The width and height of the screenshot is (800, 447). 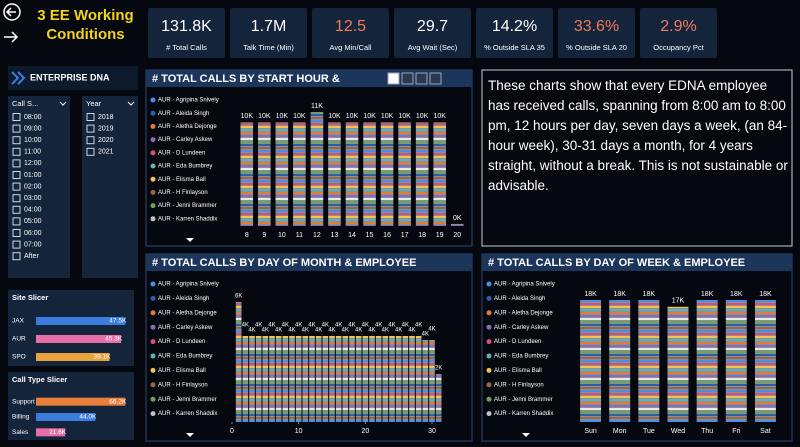 I want to click on slicer-item: 10:00, so click(x=33, y=140).